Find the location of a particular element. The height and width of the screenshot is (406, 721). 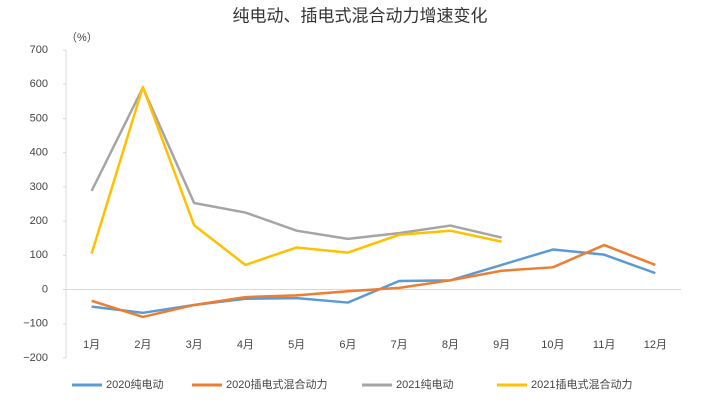

x-tick-label: 10月 is located at coordinates (552, 345).